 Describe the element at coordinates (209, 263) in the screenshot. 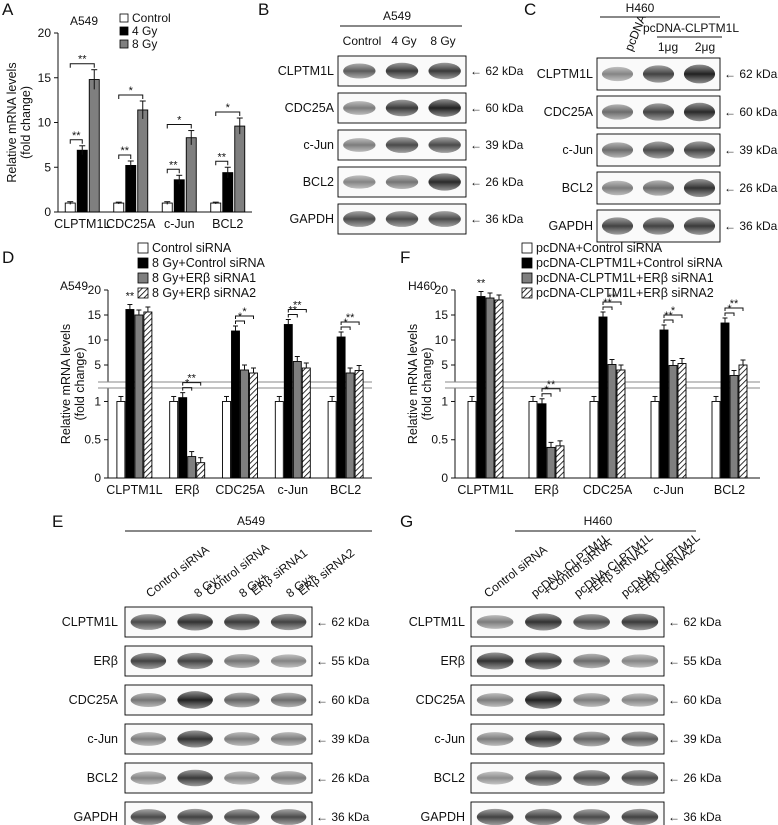

I see `legend-label: 8 Gy+Control siRNA` at that location.